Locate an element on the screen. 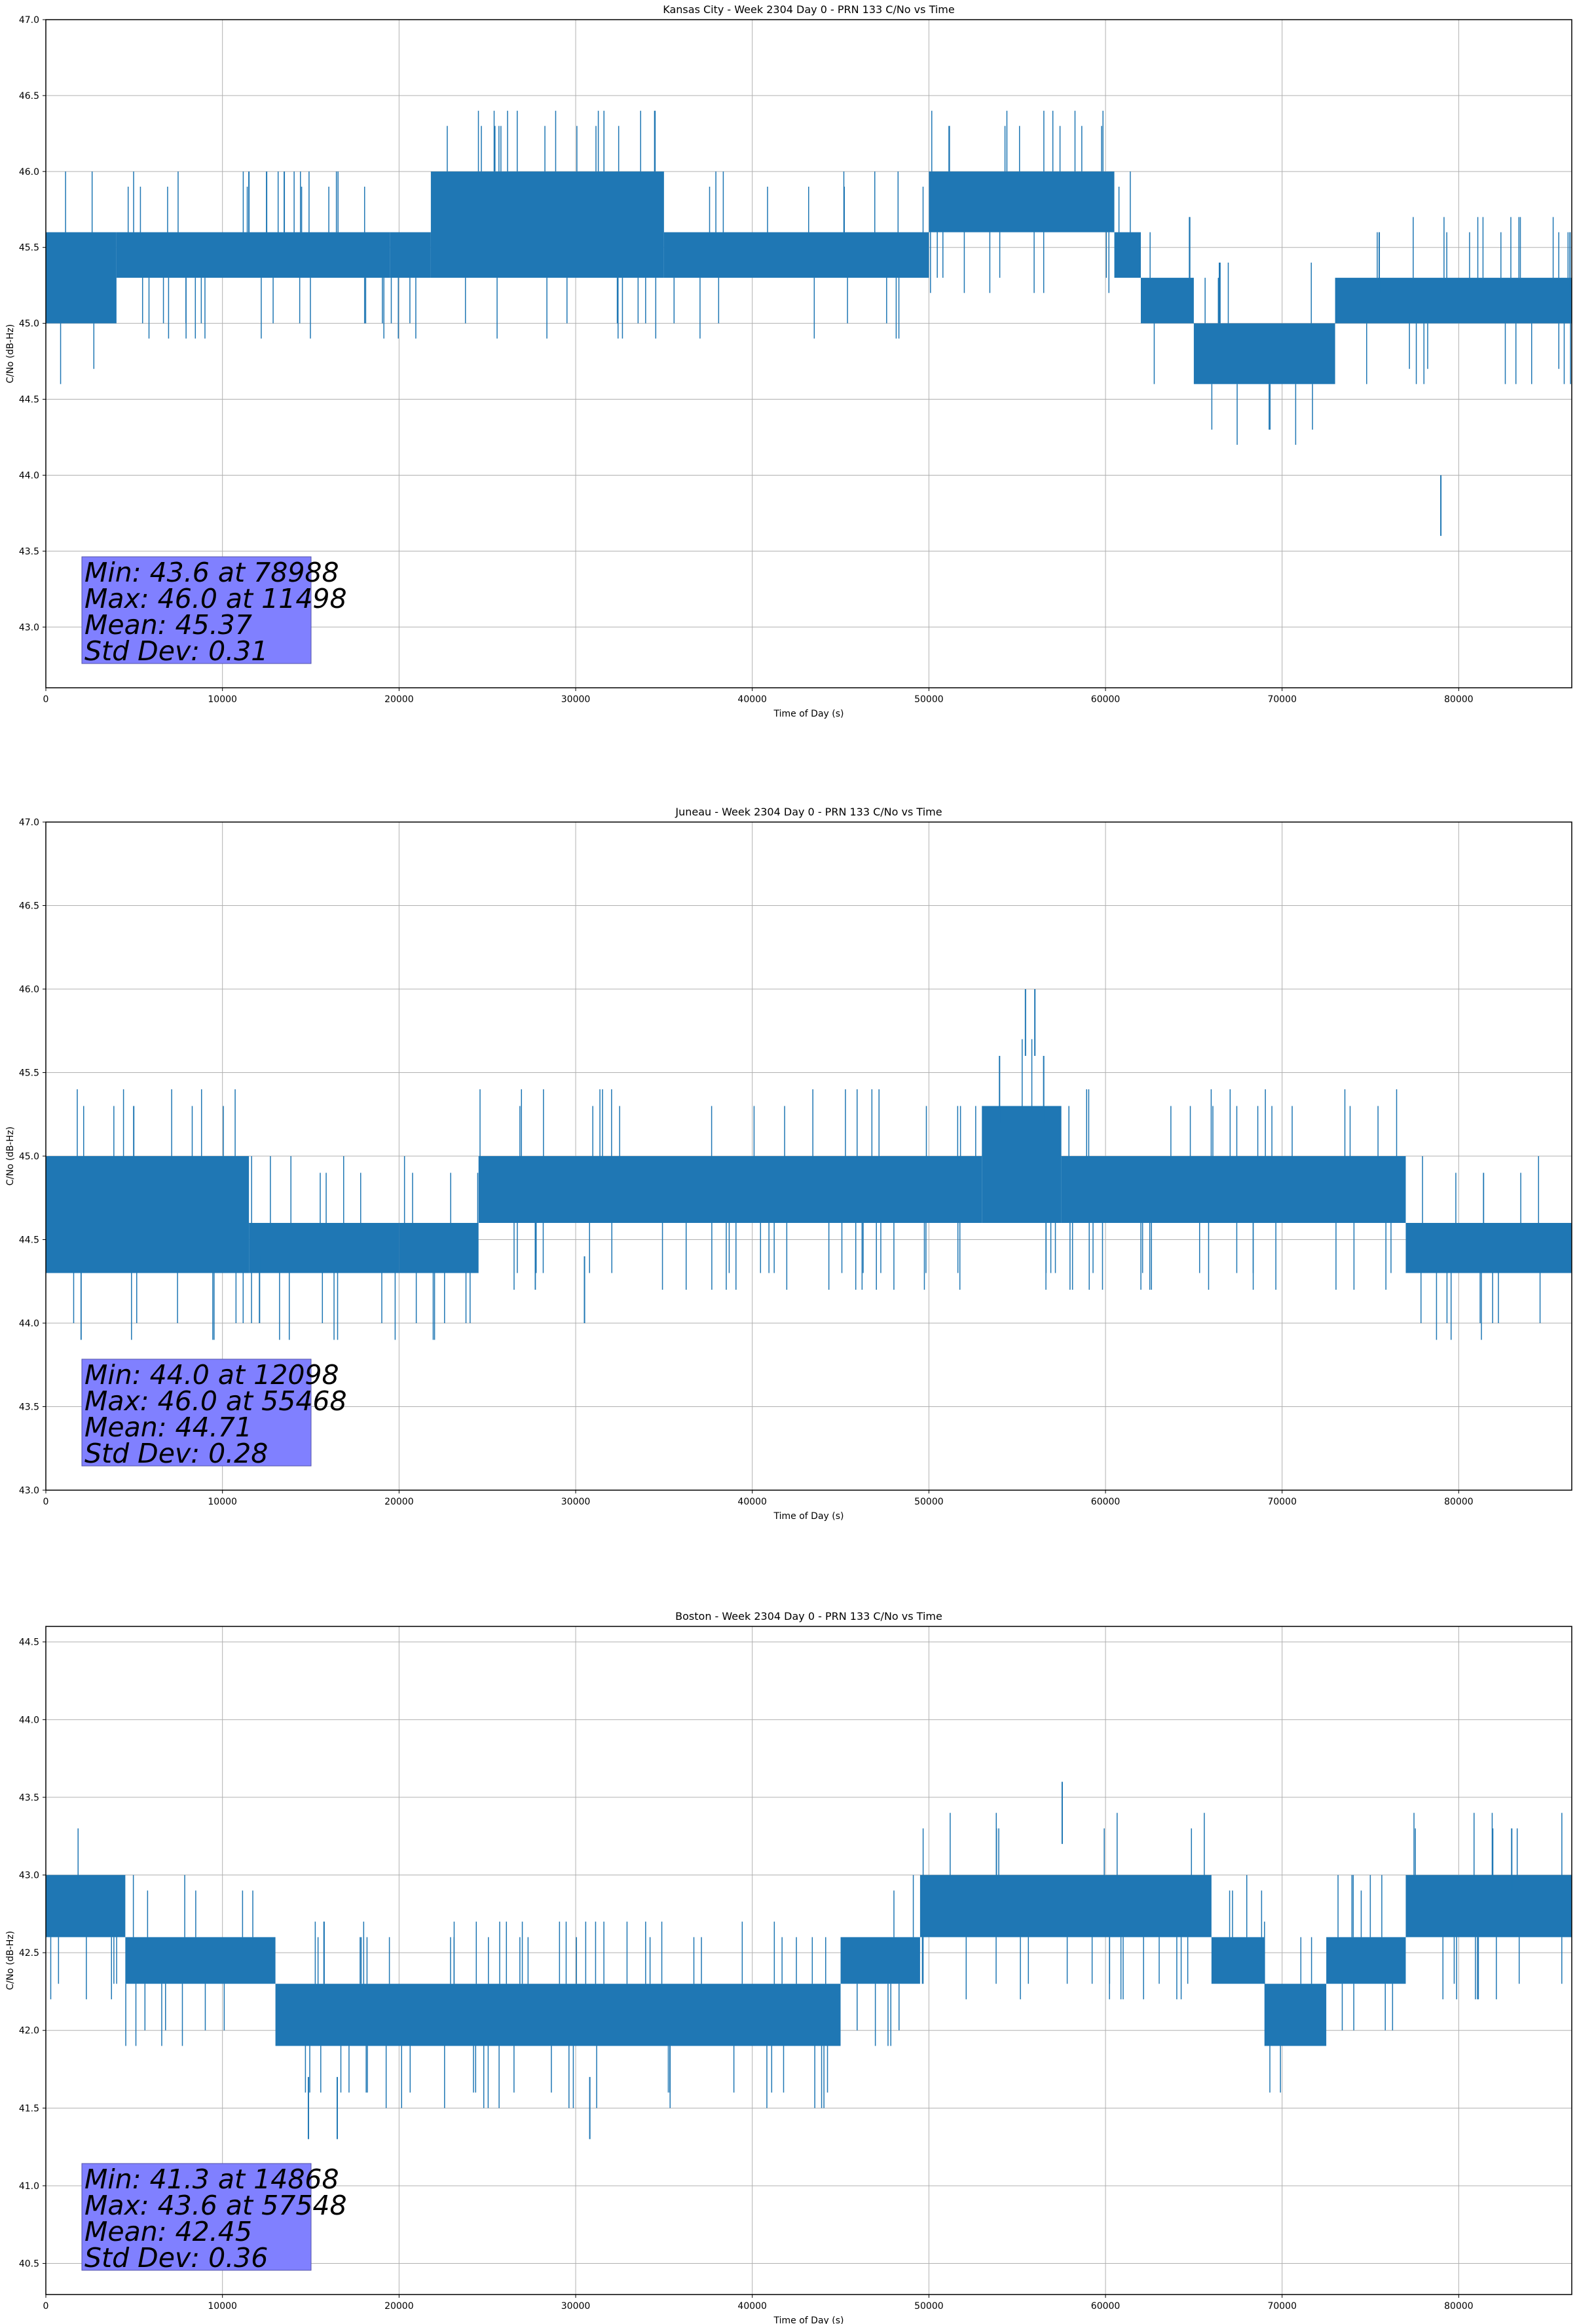 The height and width of the screenshot is (2324, 1577). stats-max-text: Max: 46.0 at 11498 is located at coordinates (215, 598).